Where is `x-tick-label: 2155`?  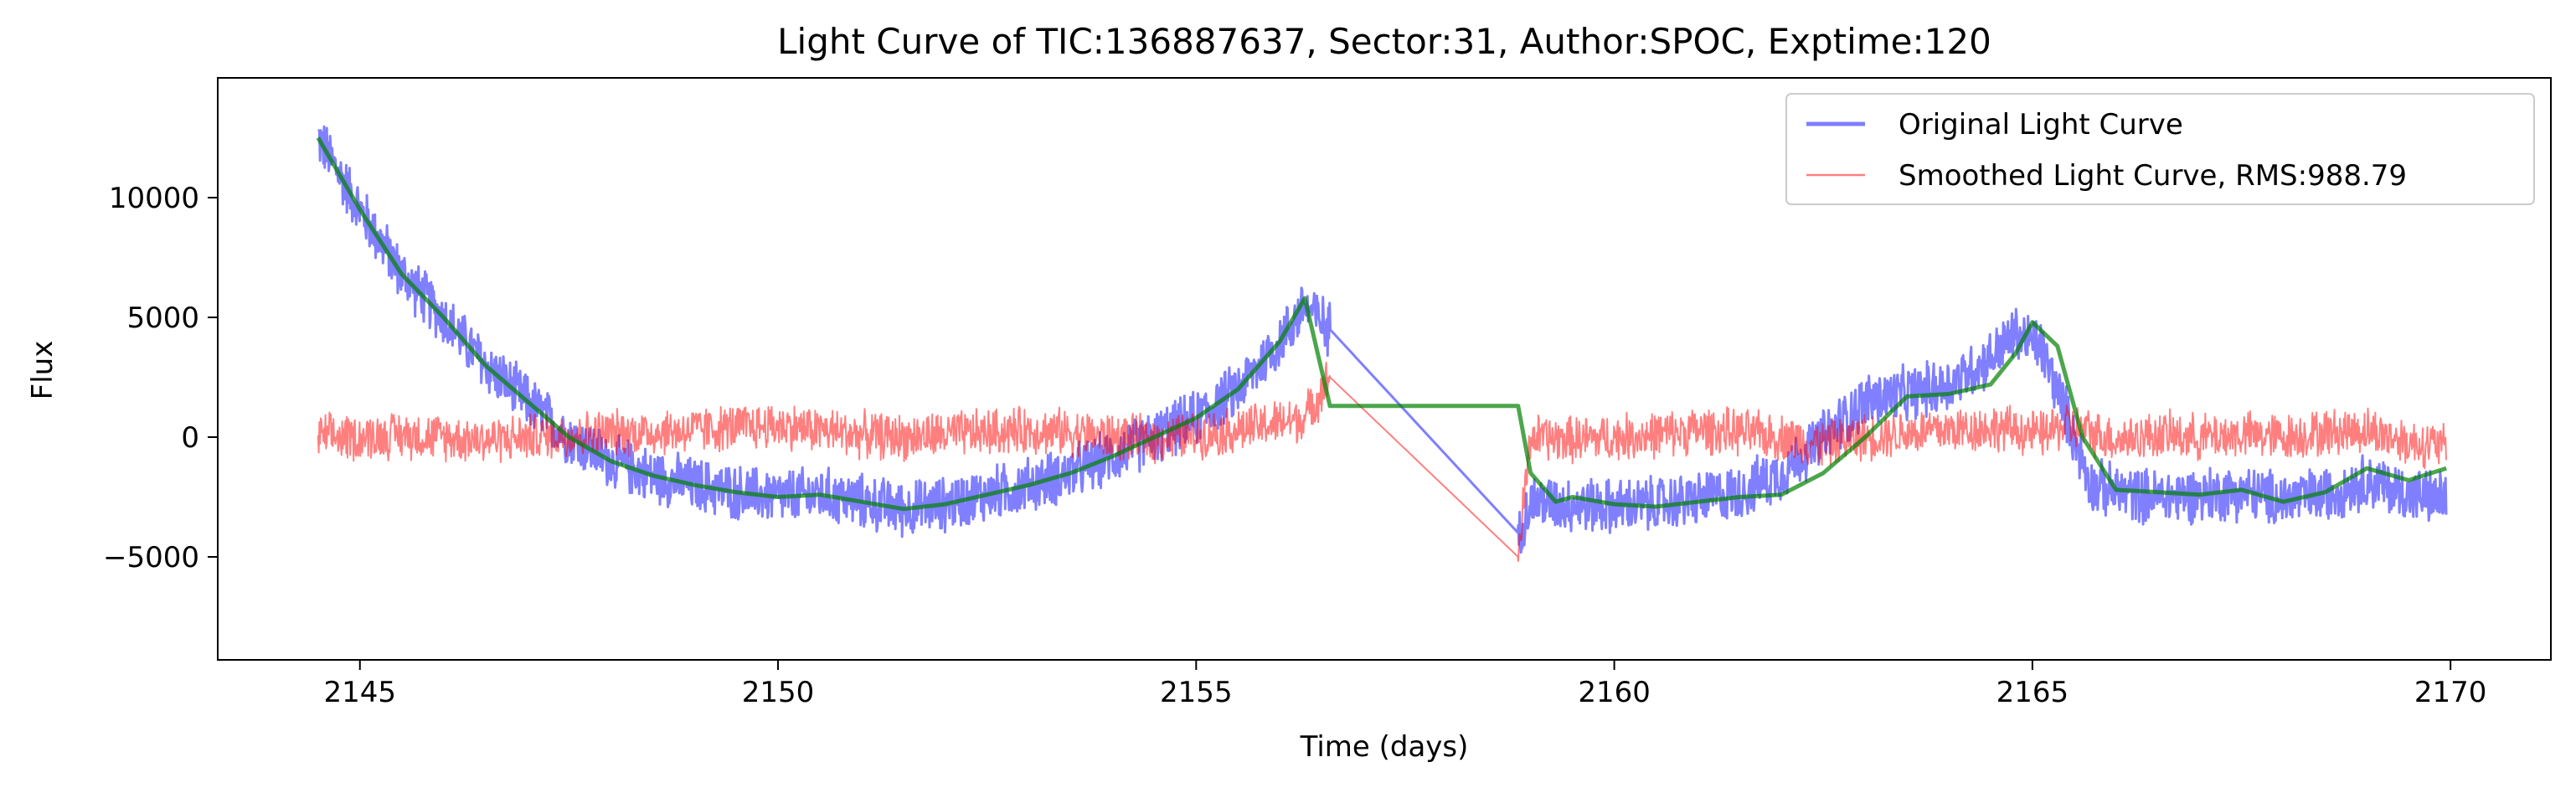 x-tick-label: 2155 is located at coordinates (1196, 692).